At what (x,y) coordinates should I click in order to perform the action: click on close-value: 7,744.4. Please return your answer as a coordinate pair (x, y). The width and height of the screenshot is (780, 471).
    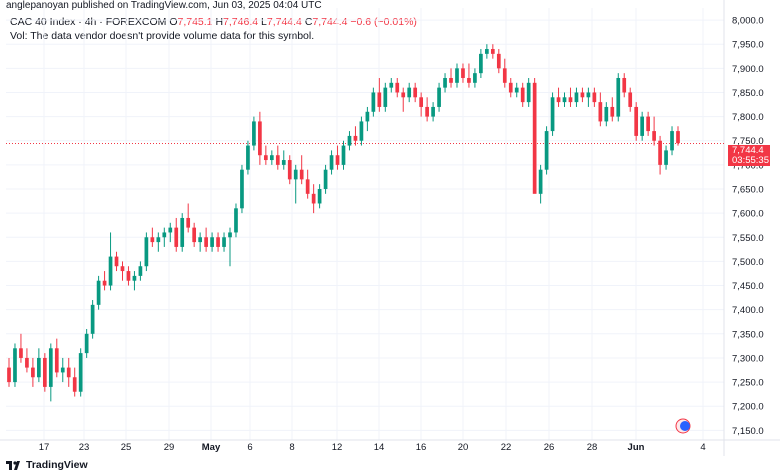
    Looking at the image, I should click on (330, 22).